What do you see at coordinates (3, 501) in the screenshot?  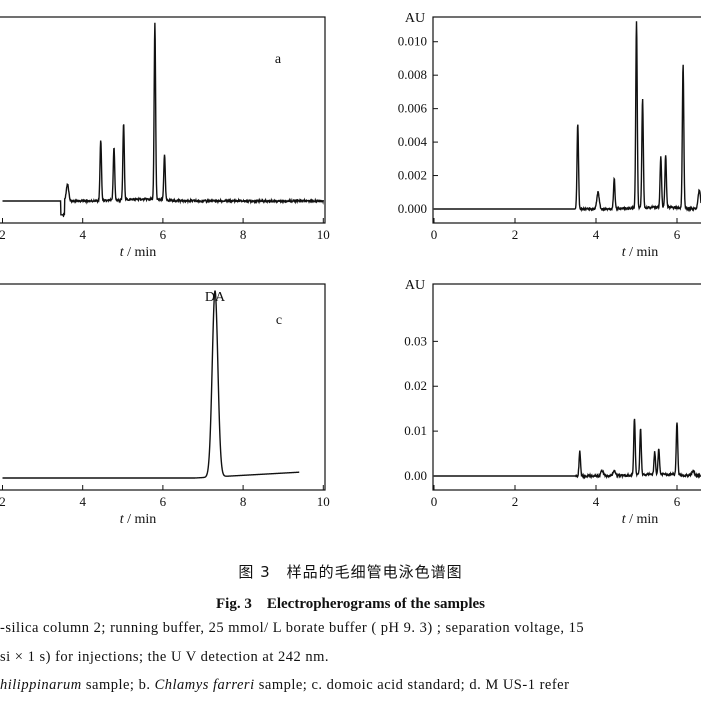 I see `x-tick-label-c: 2` at bounding box center [3, 501].